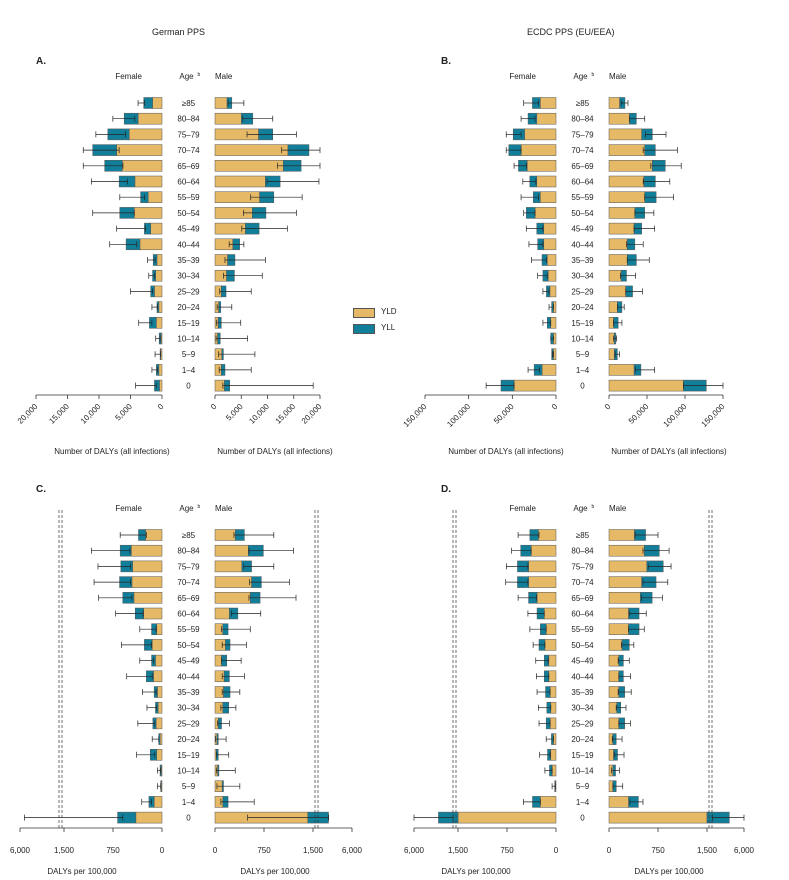  I want to click on header-german-pps: German PPS, so click(179, 32).